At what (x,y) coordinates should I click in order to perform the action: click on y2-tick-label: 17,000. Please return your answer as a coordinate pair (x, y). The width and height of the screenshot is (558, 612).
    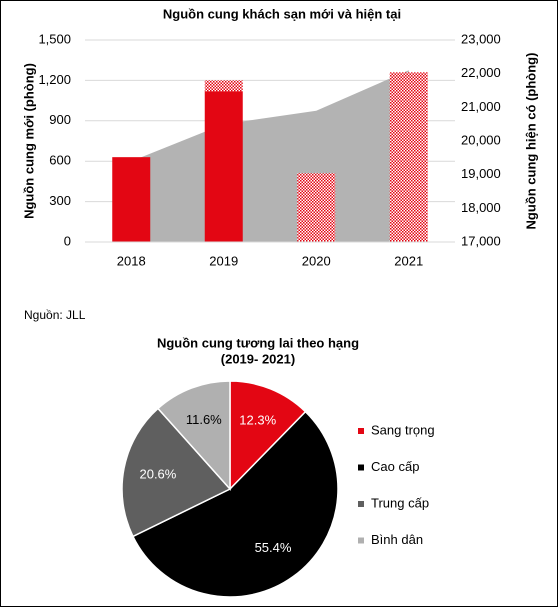
    Looking at the image, I should click on (481, 240).